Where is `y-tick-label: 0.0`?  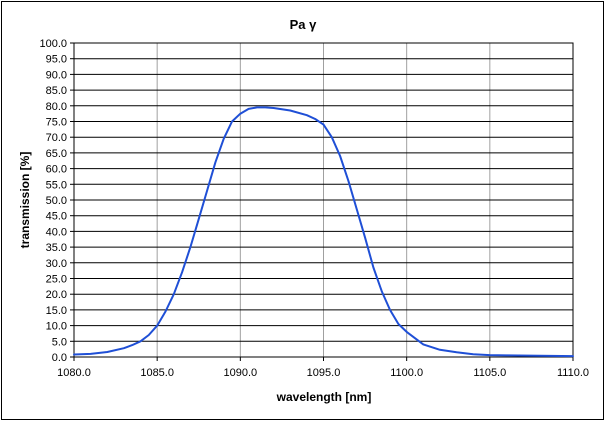 y-tick-label: 0.0 is located at coordinates (59, 358).